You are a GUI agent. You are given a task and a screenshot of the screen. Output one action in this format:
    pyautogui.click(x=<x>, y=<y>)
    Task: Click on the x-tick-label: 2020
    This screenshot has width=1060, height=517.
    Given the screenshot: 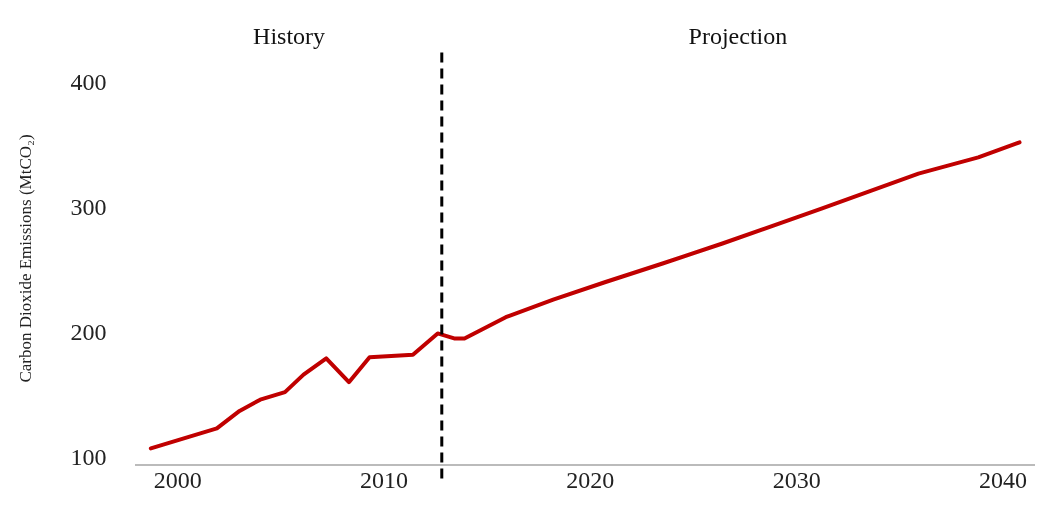 What is the action you would take?
    pyautogui.click(x=590, y=480)
    